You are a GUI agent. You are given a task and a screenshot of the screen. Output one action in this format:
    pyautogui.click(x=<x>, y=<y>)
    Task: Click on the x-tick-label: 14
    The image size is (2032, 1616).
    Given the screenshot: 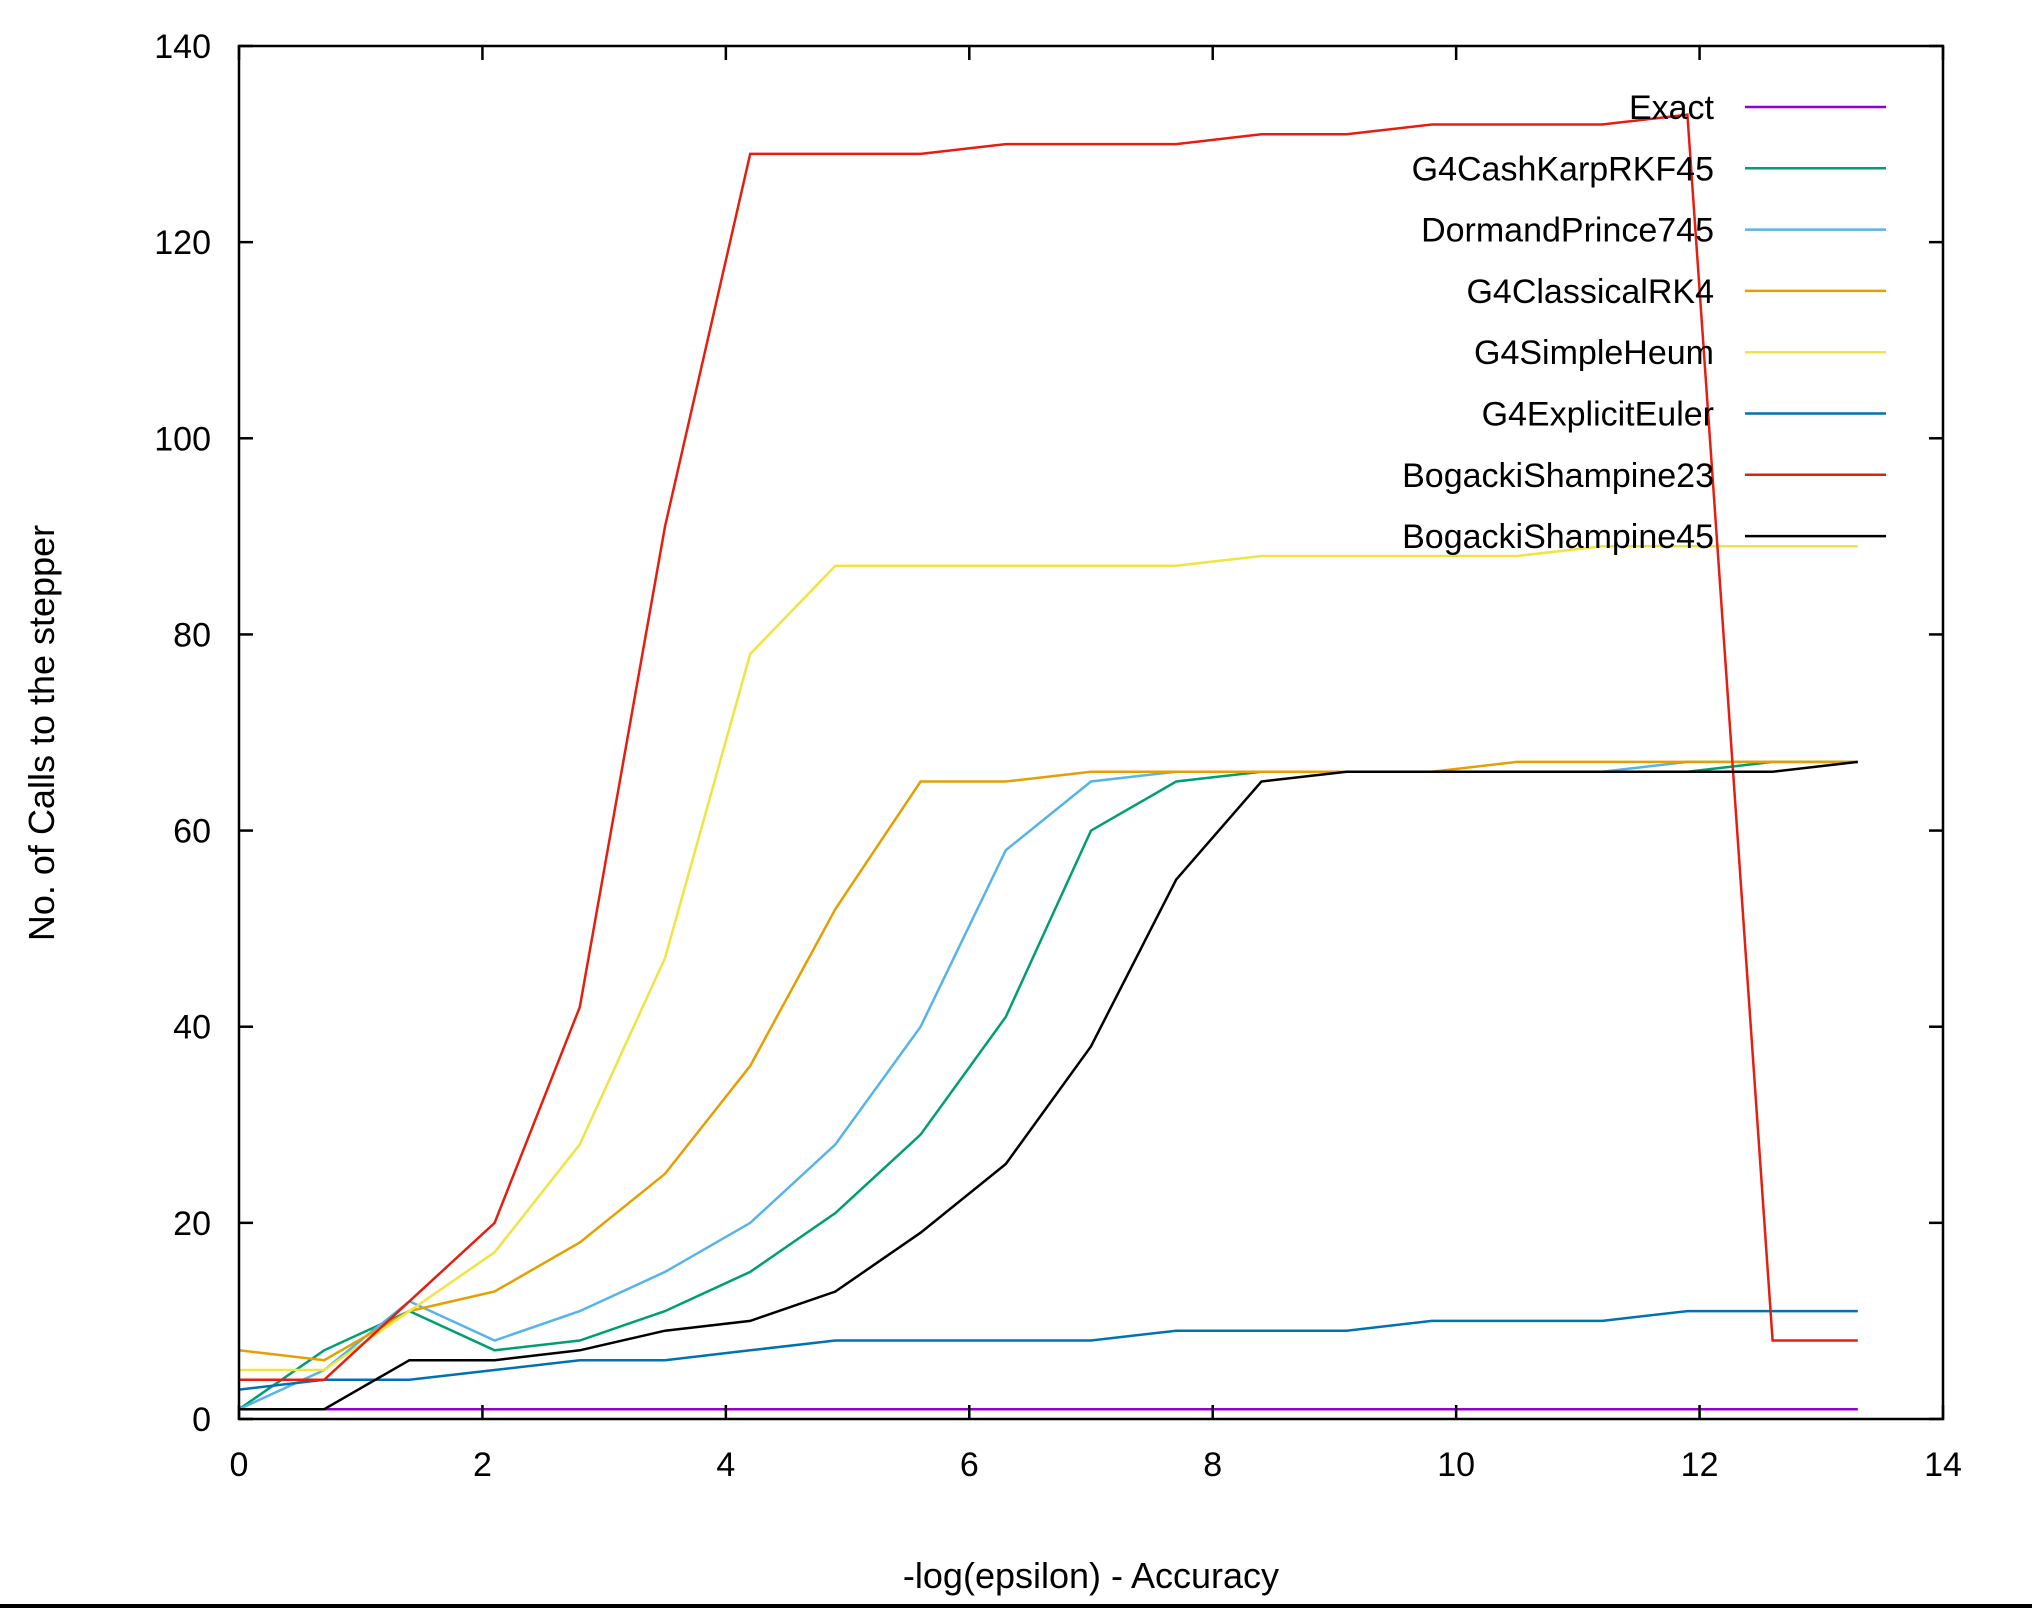 What is the action you would take?
    pyautogui.click(x=1943, y=1465)
    